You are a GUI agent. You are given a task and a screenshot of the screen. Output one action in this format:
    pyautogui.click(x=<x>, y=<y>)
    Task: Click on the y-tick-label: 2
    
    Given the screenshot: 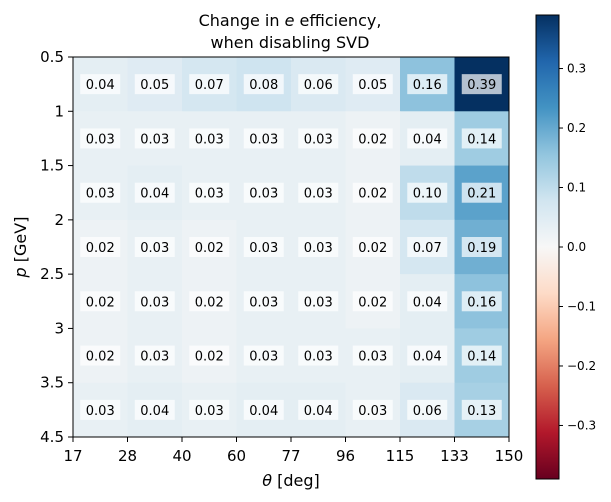 What is the action you would take?
    pyautogui.click(x=59, y=220)
    